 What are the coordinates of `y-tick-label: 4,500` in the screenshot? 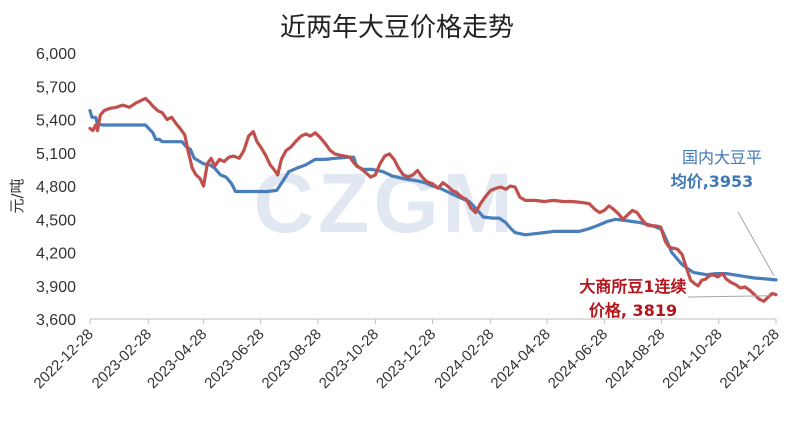 It's located at (56, 220).